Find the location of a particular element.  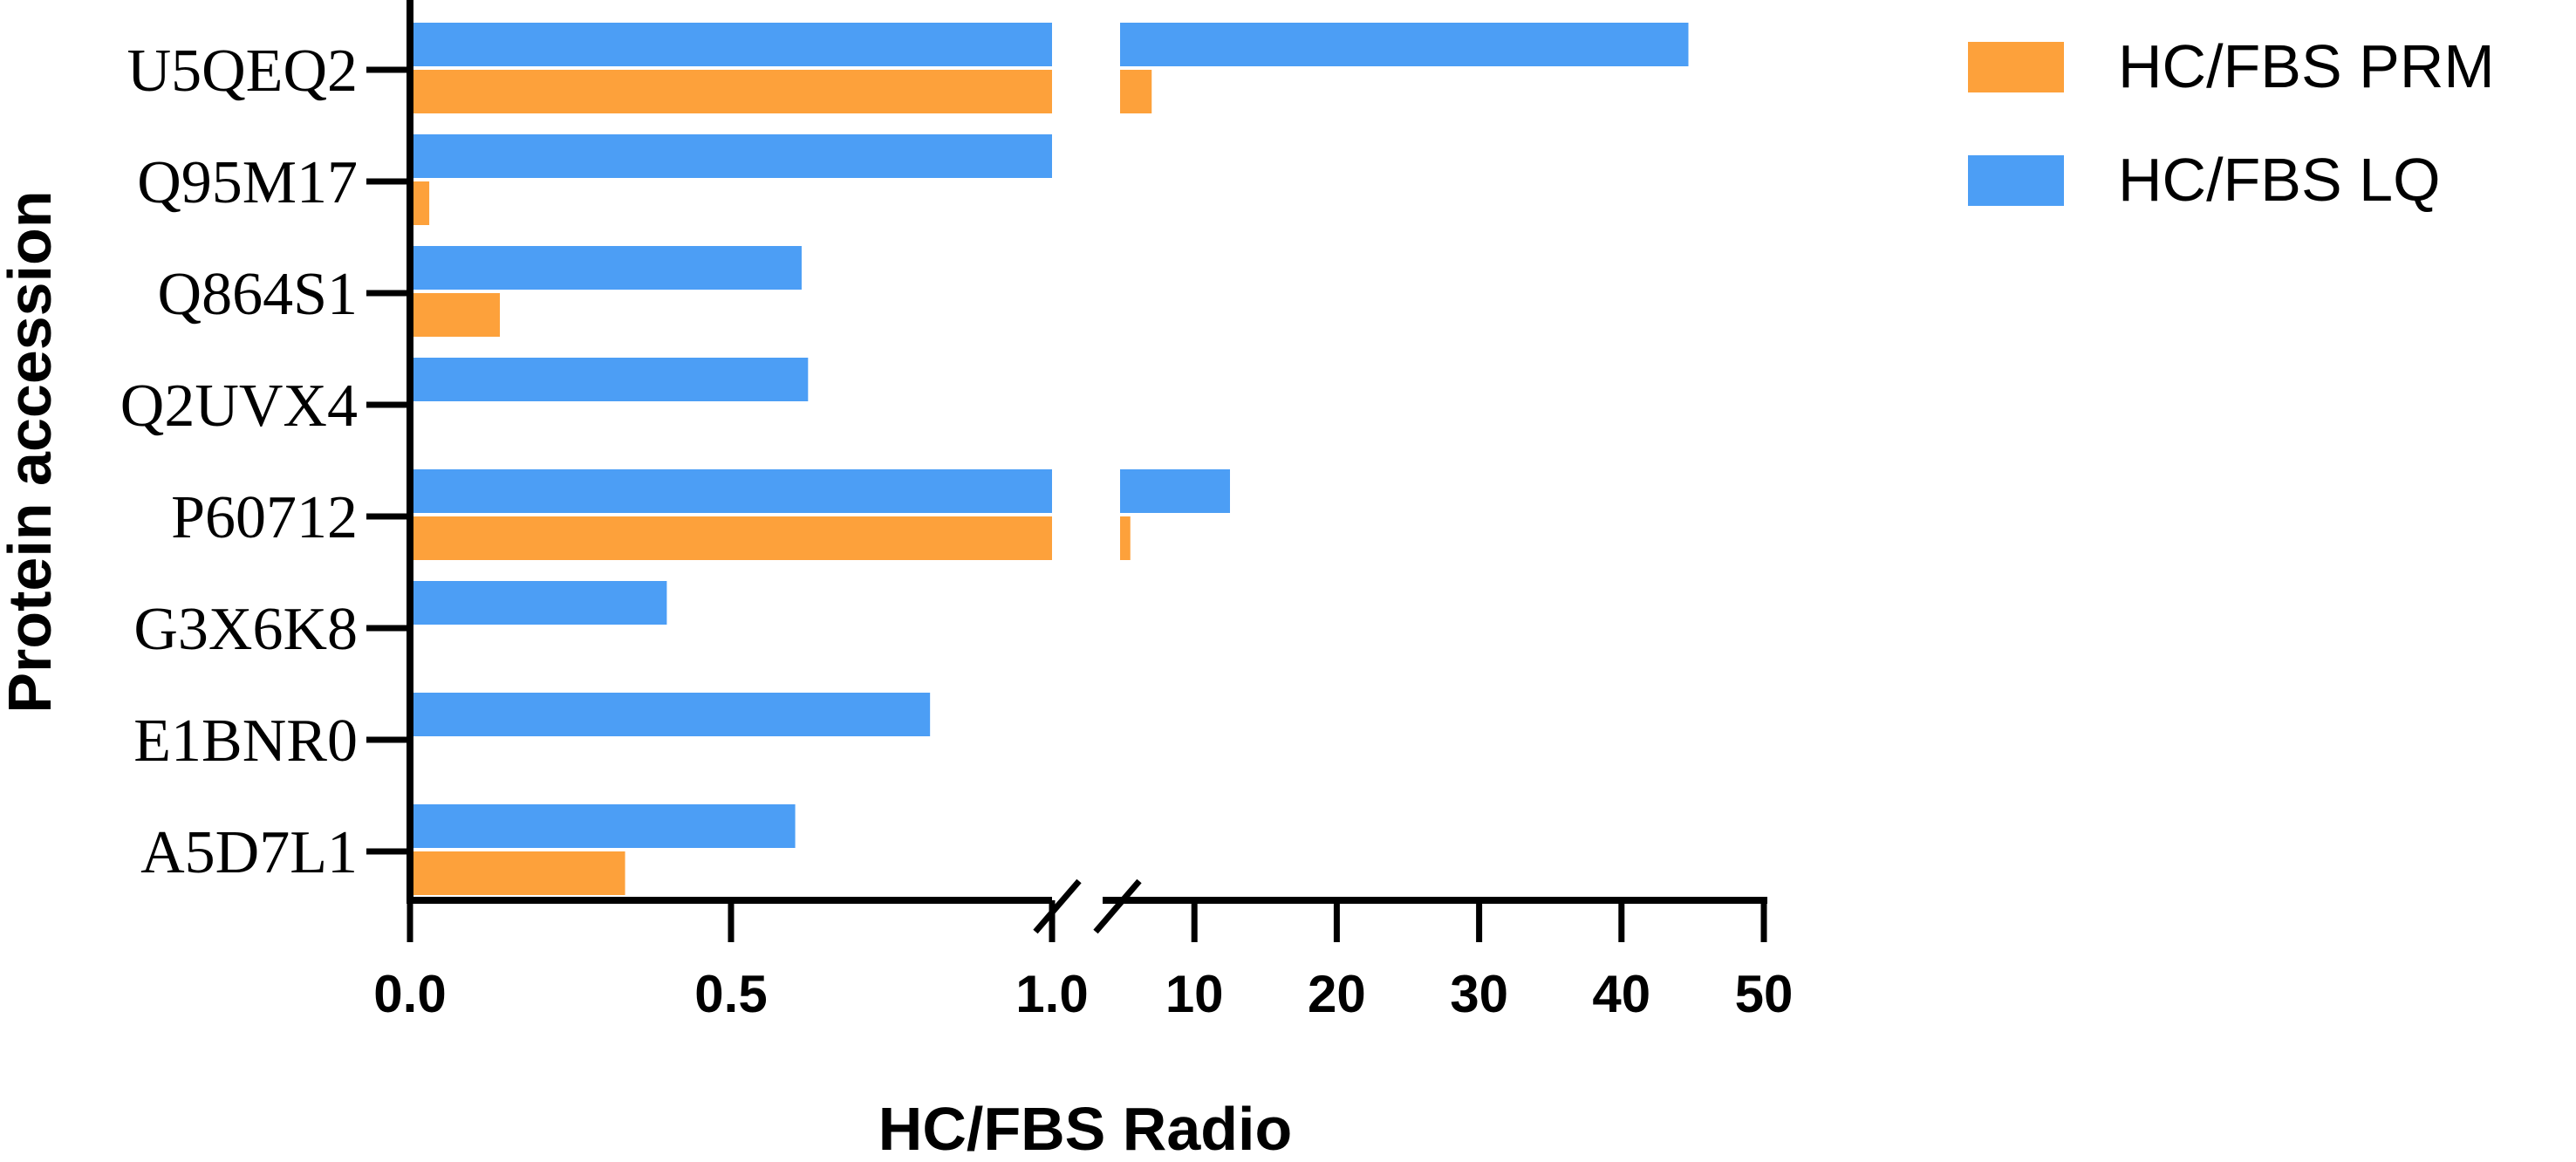

legend-label-hc-fbs-lq: HC/FBS LQ is located at coordinates (2279, 180).